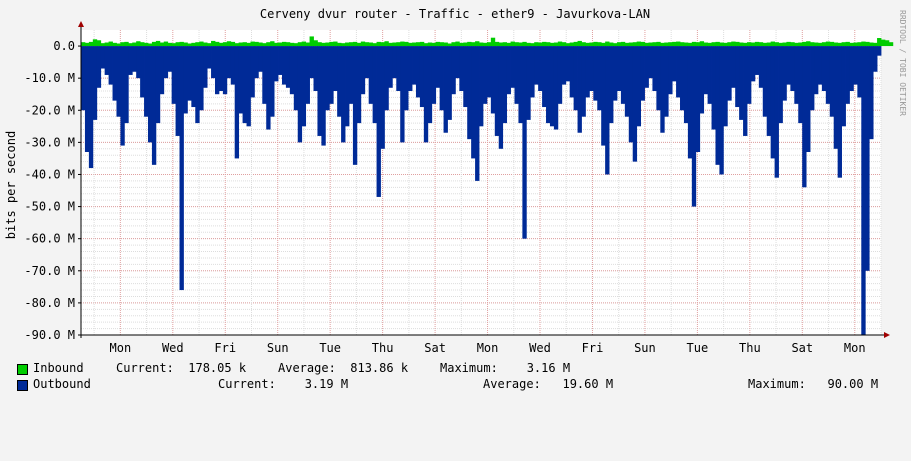 Image resolution: width=911 pixels, height=461 pixels. Describe the element at coordinates (505, 368) in the screenshot. I see `inbound-maximum: Maximum: 3.16 M` at that location.